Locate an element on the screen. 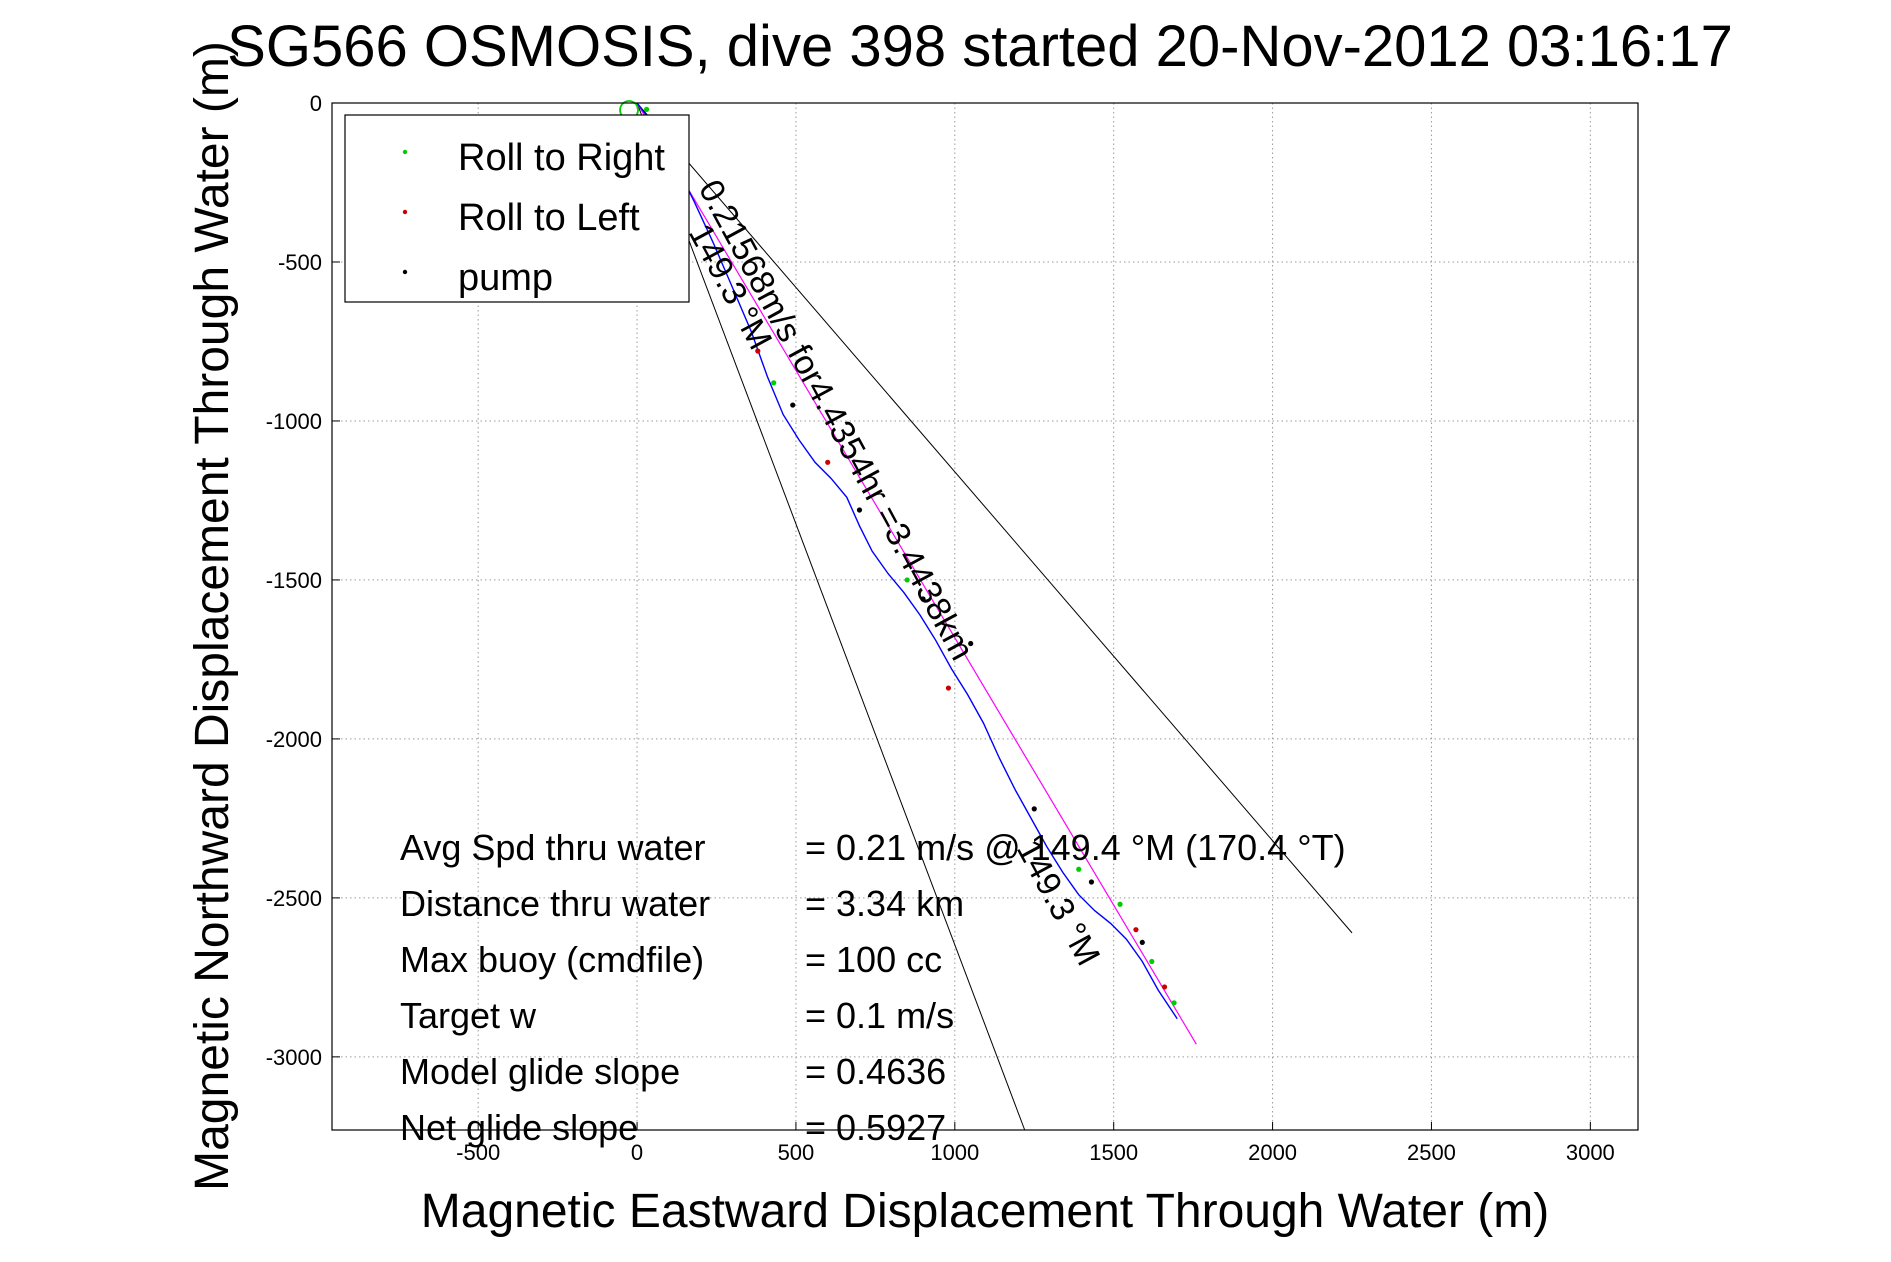 This screenshot has width=1891, height=1262. stat-label: Net glide slope is located at coordinates (519, 1127).